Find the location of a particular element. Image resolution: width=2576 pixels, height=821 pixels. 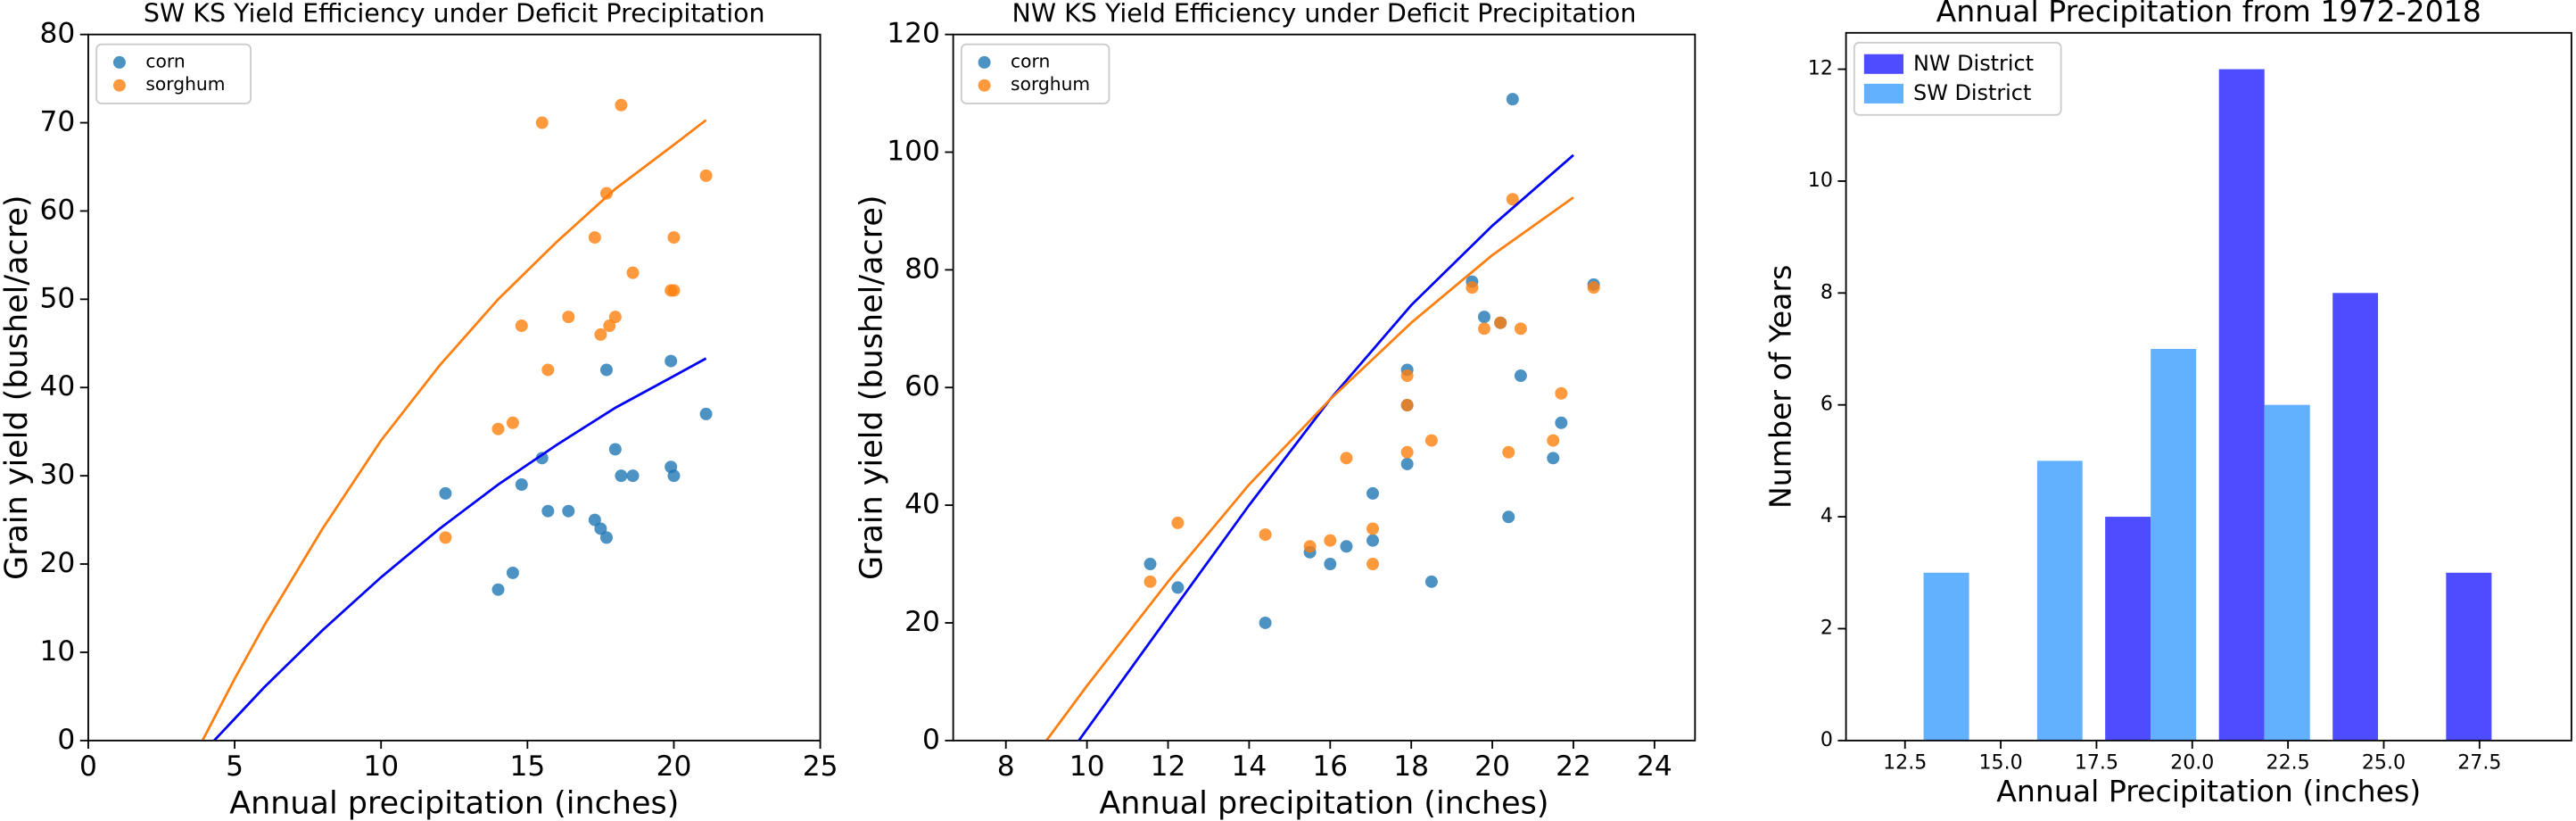

x-tick-label: 5 is located at coordinates (235, 767).